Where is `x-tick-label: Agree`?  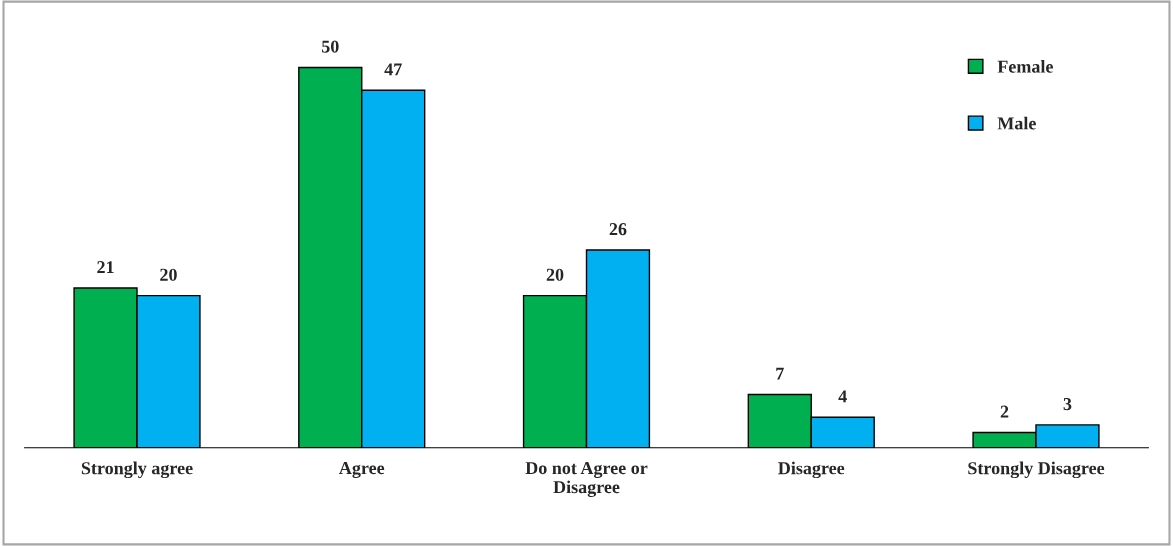
x-tick-label: Agree is located at coordinates (362, 470).